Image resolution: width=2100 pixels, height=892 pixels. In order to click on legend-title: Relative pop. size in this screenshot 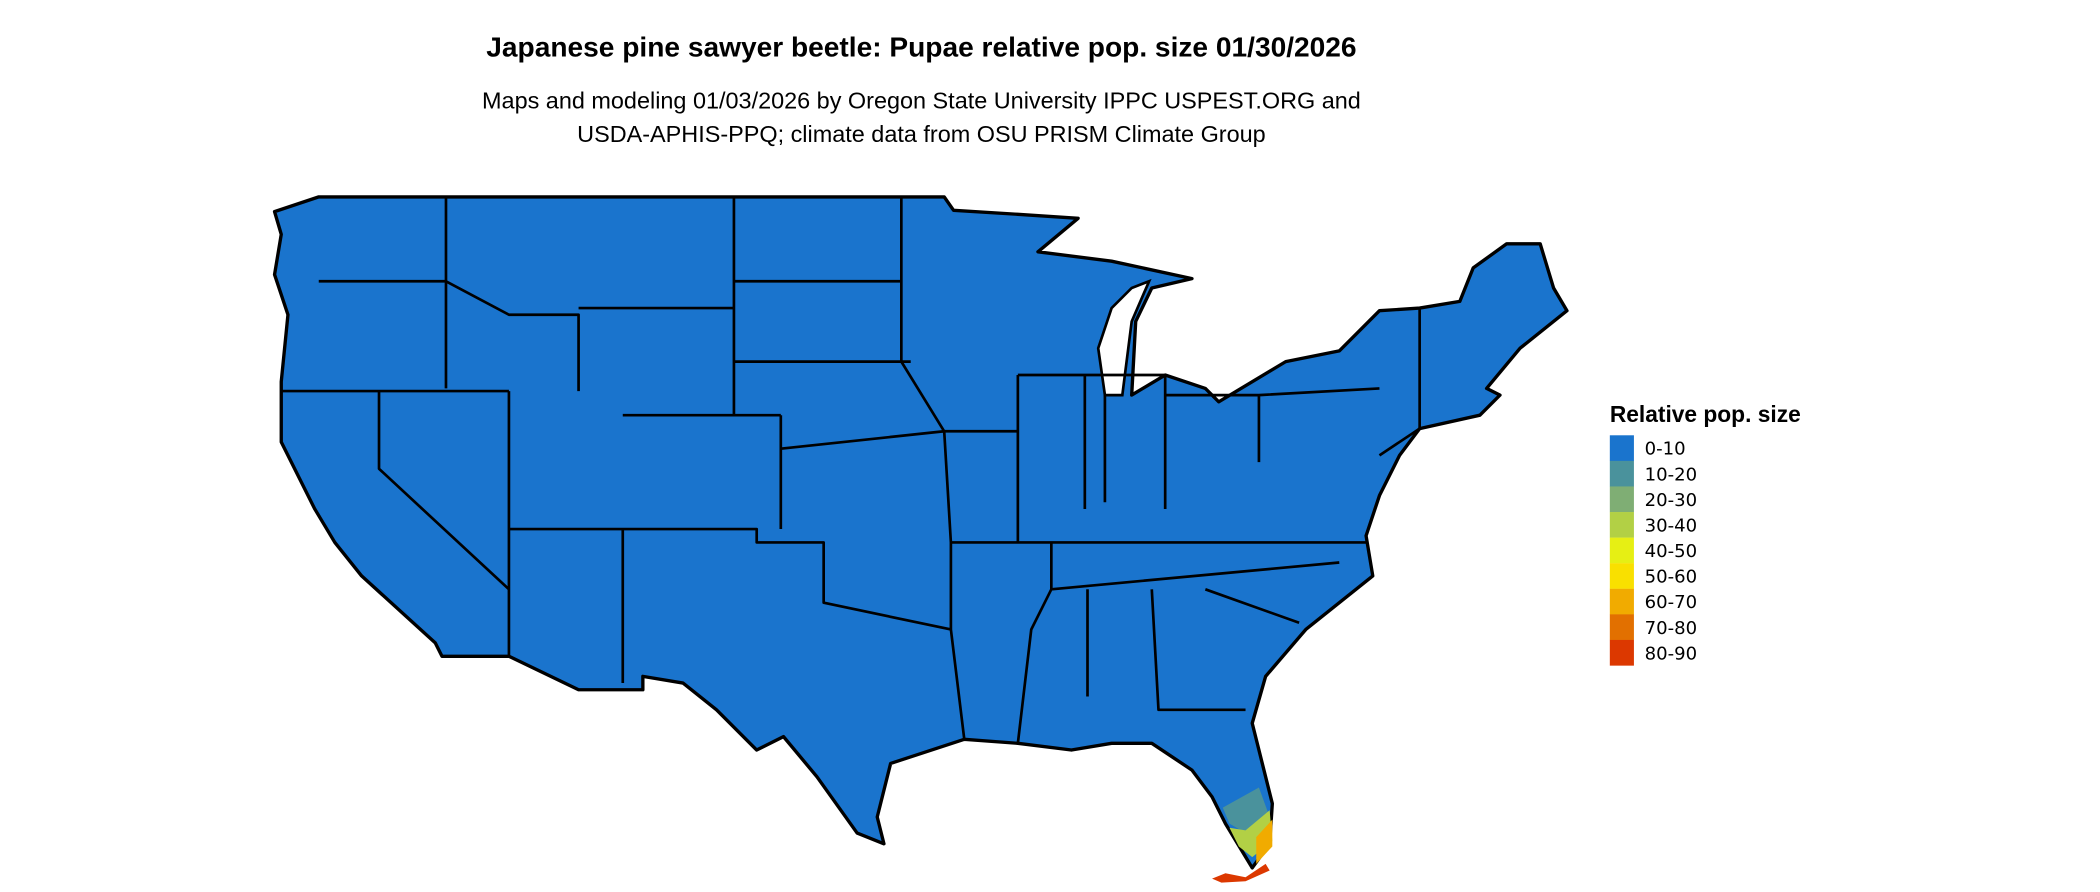, I will do `click(1705, 414)`.